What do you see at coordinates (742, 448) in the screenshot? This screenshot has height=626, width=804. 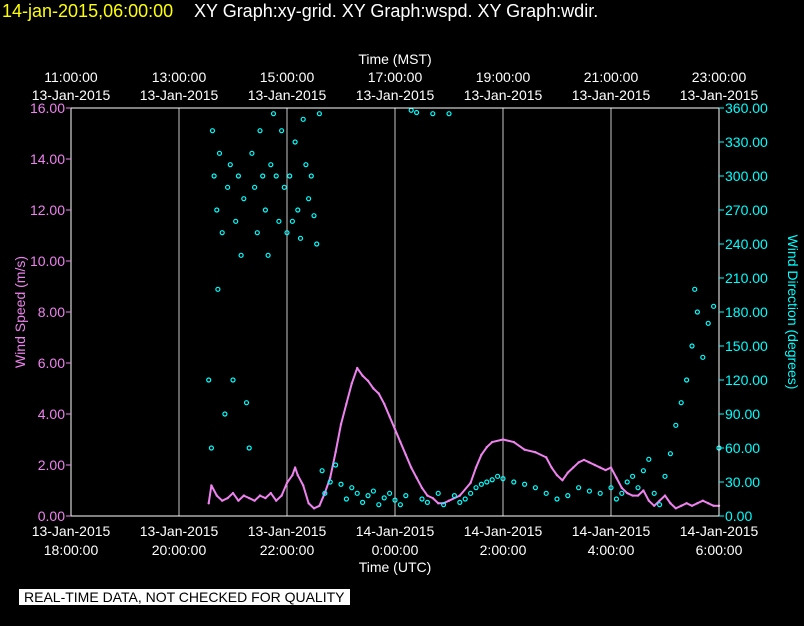 I see `right-tick-label: 60.00` at bounding box center [742, 448].